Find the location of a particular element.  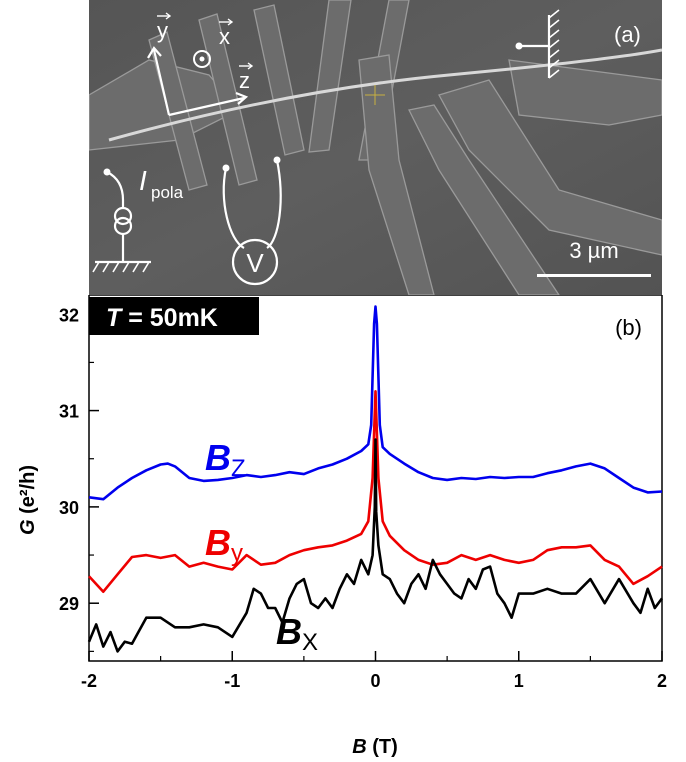

x-axis-dot is located at coordinates (202, 59).